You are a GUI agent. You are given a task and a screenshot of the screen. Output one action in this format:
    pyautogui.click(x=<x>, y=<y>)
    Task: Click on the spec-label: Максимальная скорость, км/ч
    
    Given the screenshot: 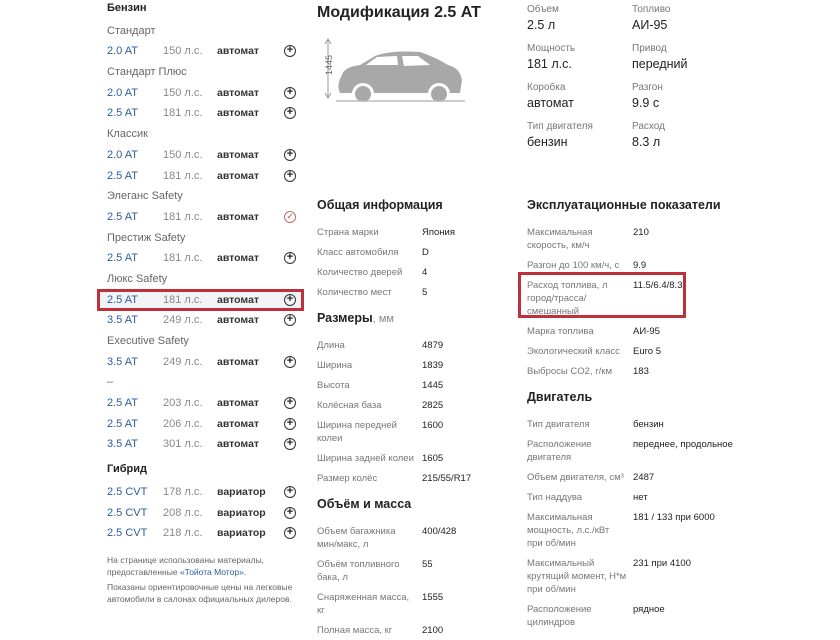 What is the action you would take?
    pyautogui.click(x=560, y=238)
    